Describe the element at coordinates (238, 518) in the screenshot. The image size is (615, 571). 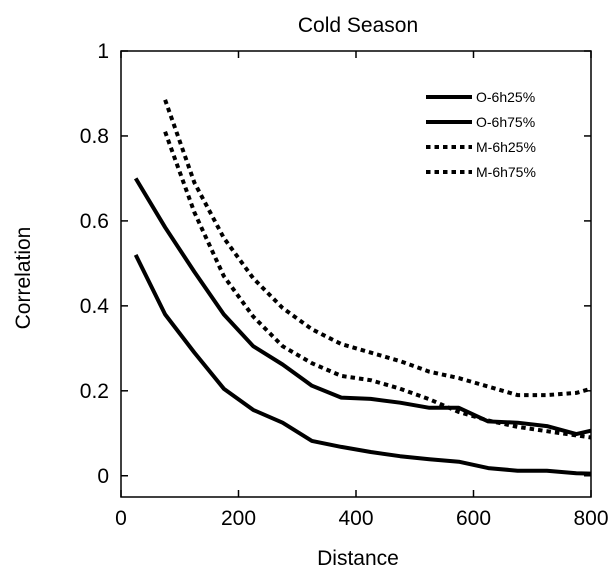
I see `x-tick-label: 200` at that location.